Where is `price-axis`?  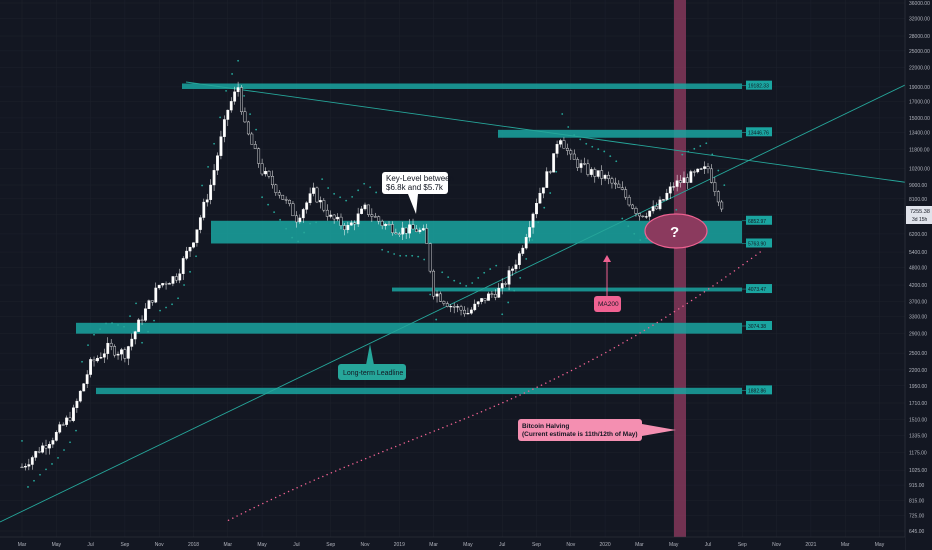 price-axis is located at coordinates (918, 275).